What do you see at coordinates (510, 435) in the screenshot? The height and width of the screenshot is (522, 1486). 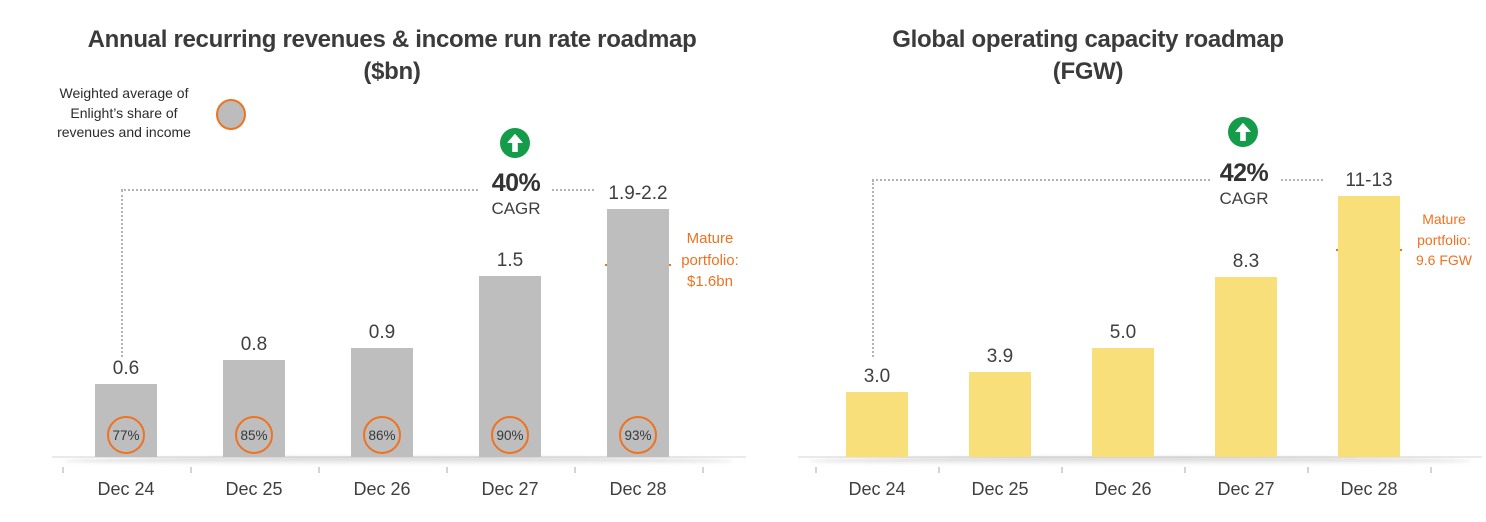 I see `share-percent-circle: 90%` at bounding box center [510, 435].